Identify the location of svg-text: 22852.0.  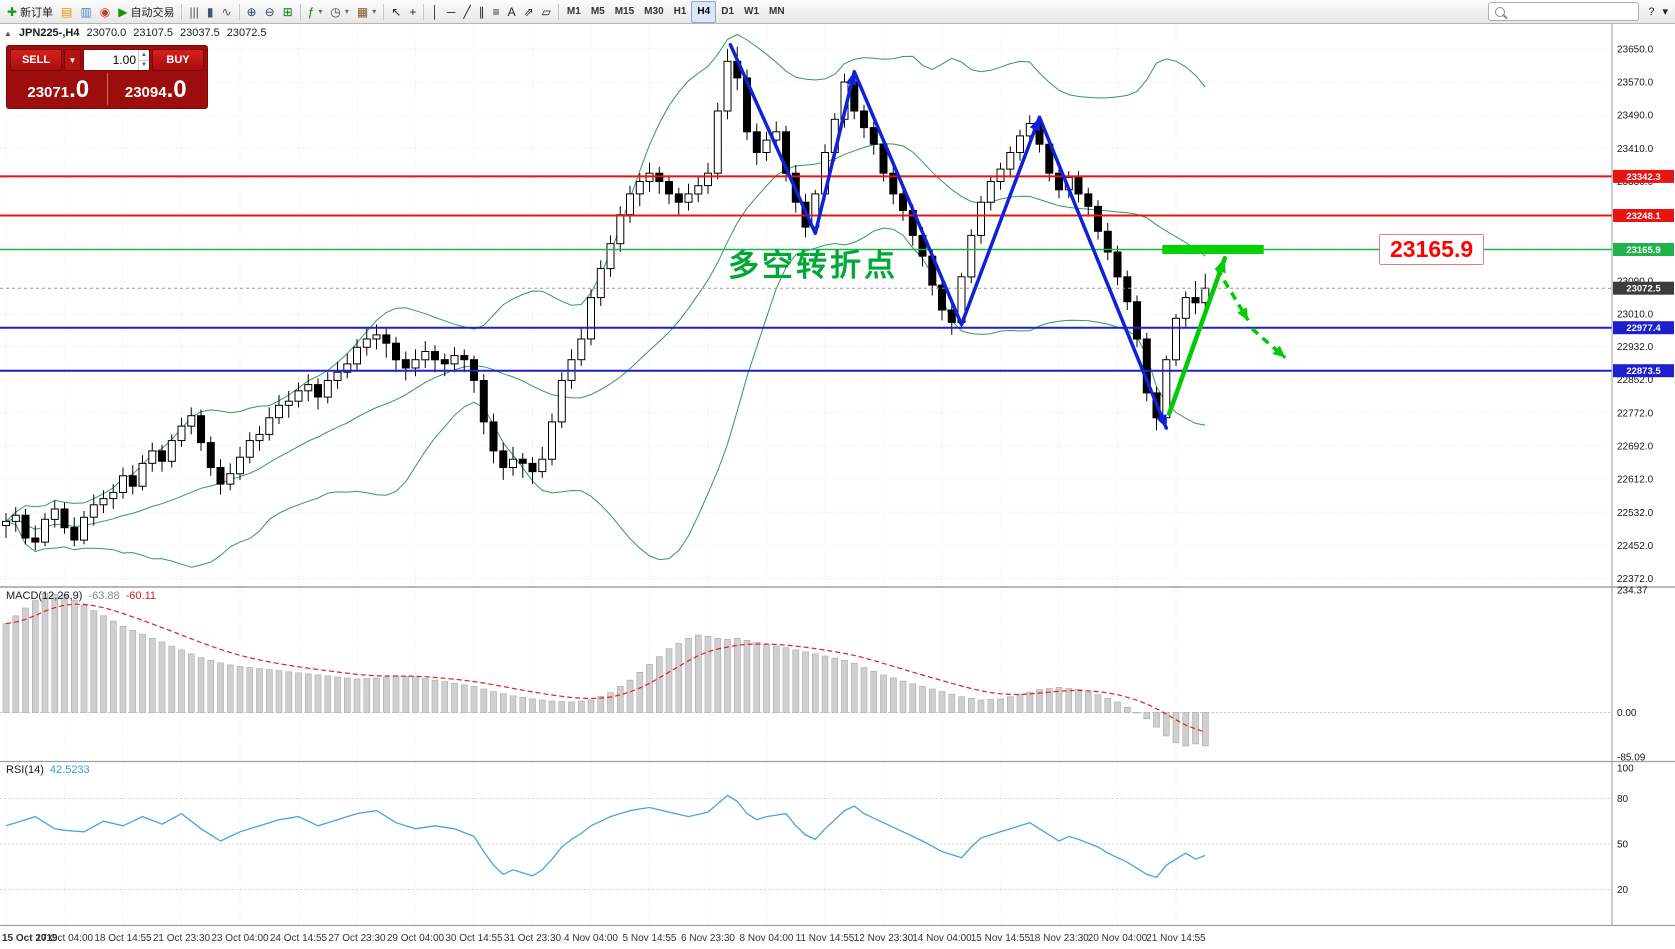
(1635, 380).